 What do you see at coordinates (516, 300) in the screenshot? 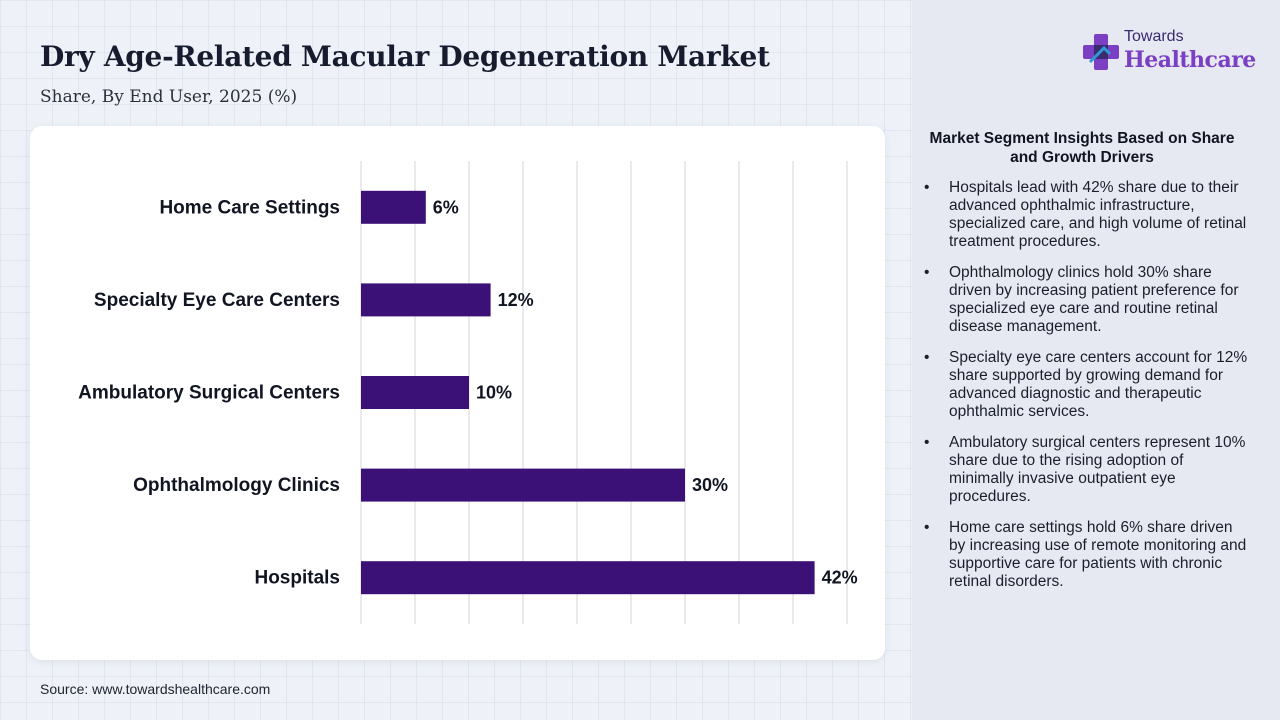
I see `data-label: 12%` at bounding box center [516, 300].